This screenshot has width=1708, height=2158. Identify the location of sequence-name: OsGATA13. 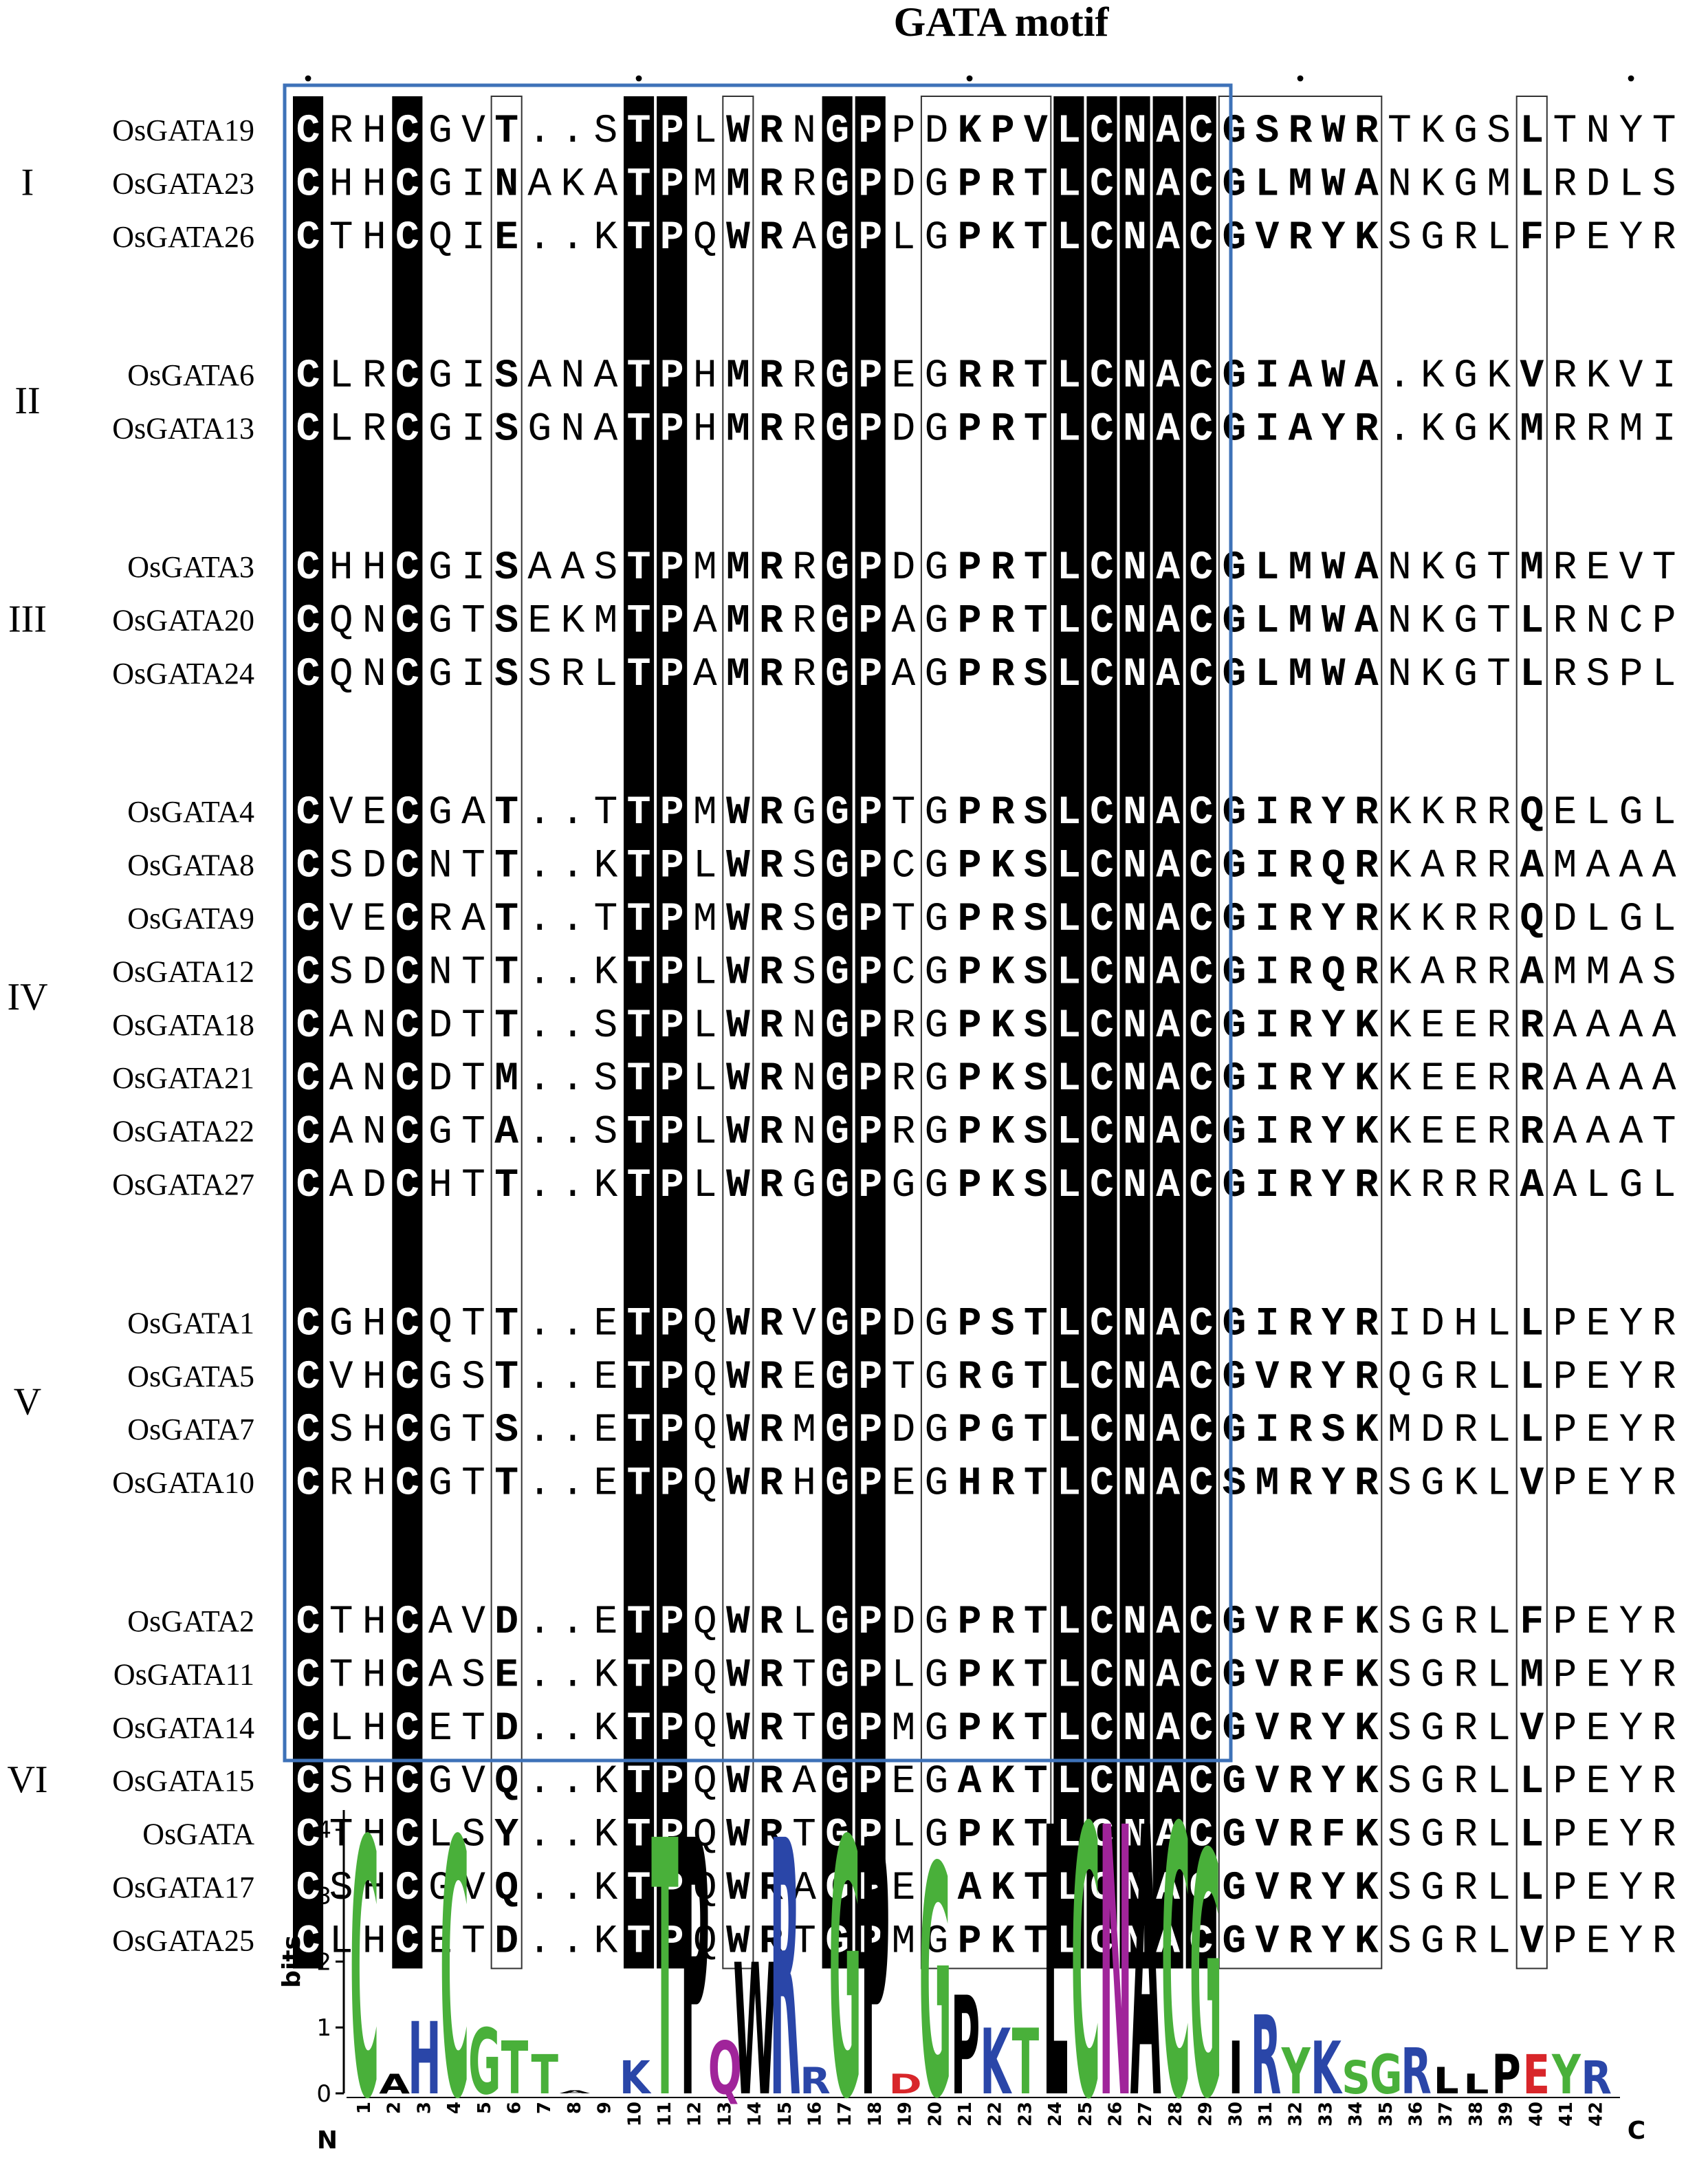
(183, 429).